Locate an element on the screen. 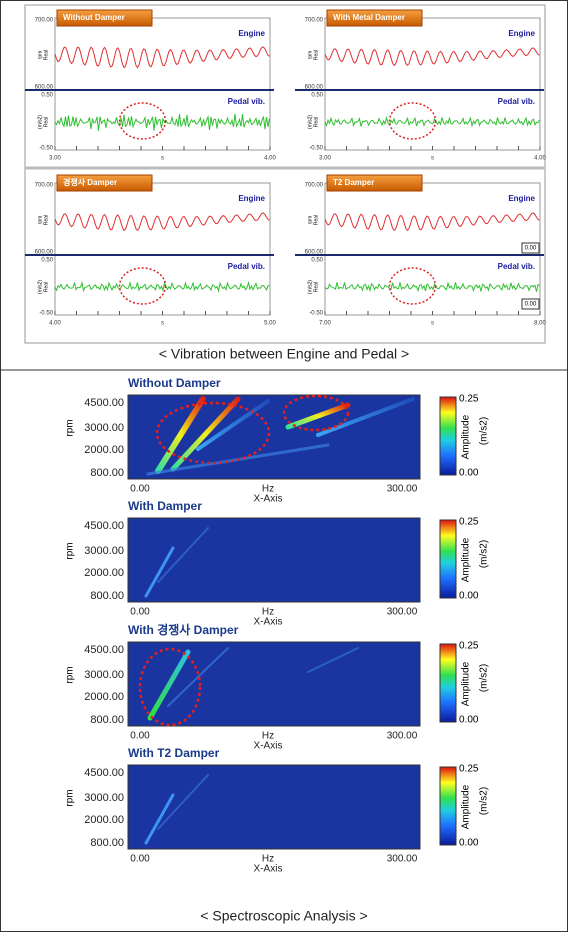 This screenshot has height=932, width=568. x-tick-label: 3.00 is located at coordinates (325, 159).